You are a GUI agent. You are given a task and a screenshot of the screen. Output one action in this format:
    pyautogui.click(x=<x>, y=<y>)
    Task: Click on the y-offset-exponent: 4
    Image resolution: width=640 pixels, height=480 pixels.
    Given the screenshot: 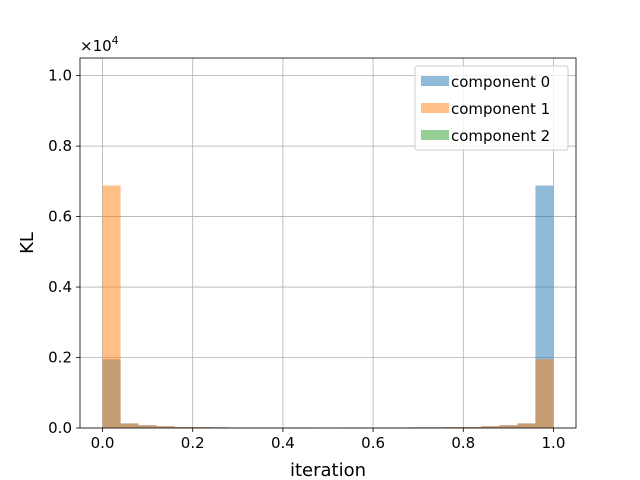 What is the action you would take?
    pyautogui.click(x=115, y=40)
    